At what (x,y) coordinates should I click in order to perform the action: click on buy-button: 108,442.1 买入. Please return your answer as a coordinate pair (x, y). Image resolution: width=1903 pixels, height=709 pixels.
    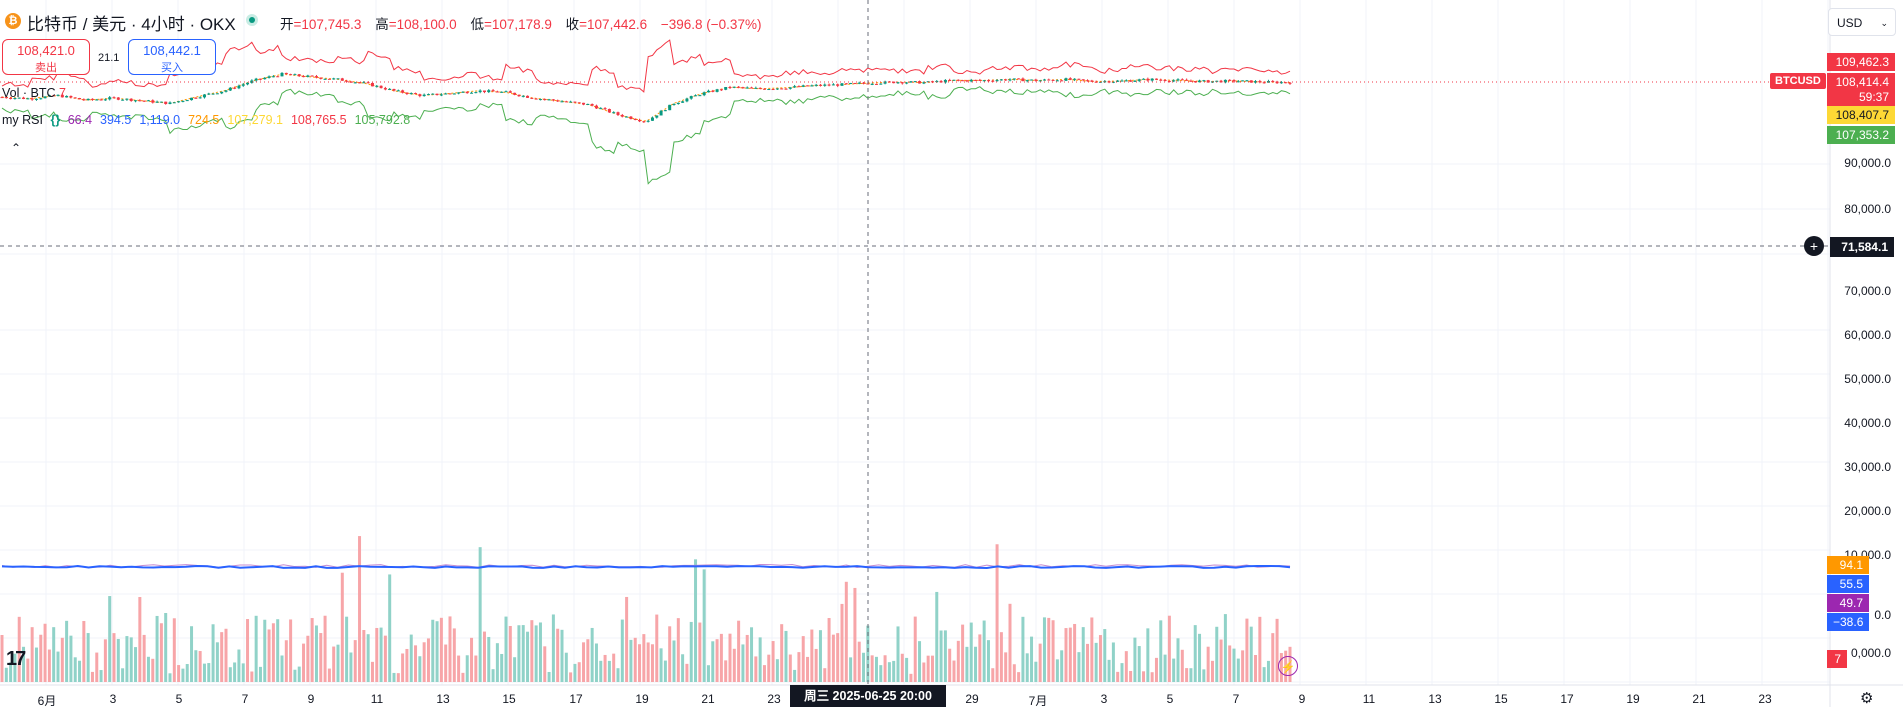
    Looking at the image, I should click on (172, 57).